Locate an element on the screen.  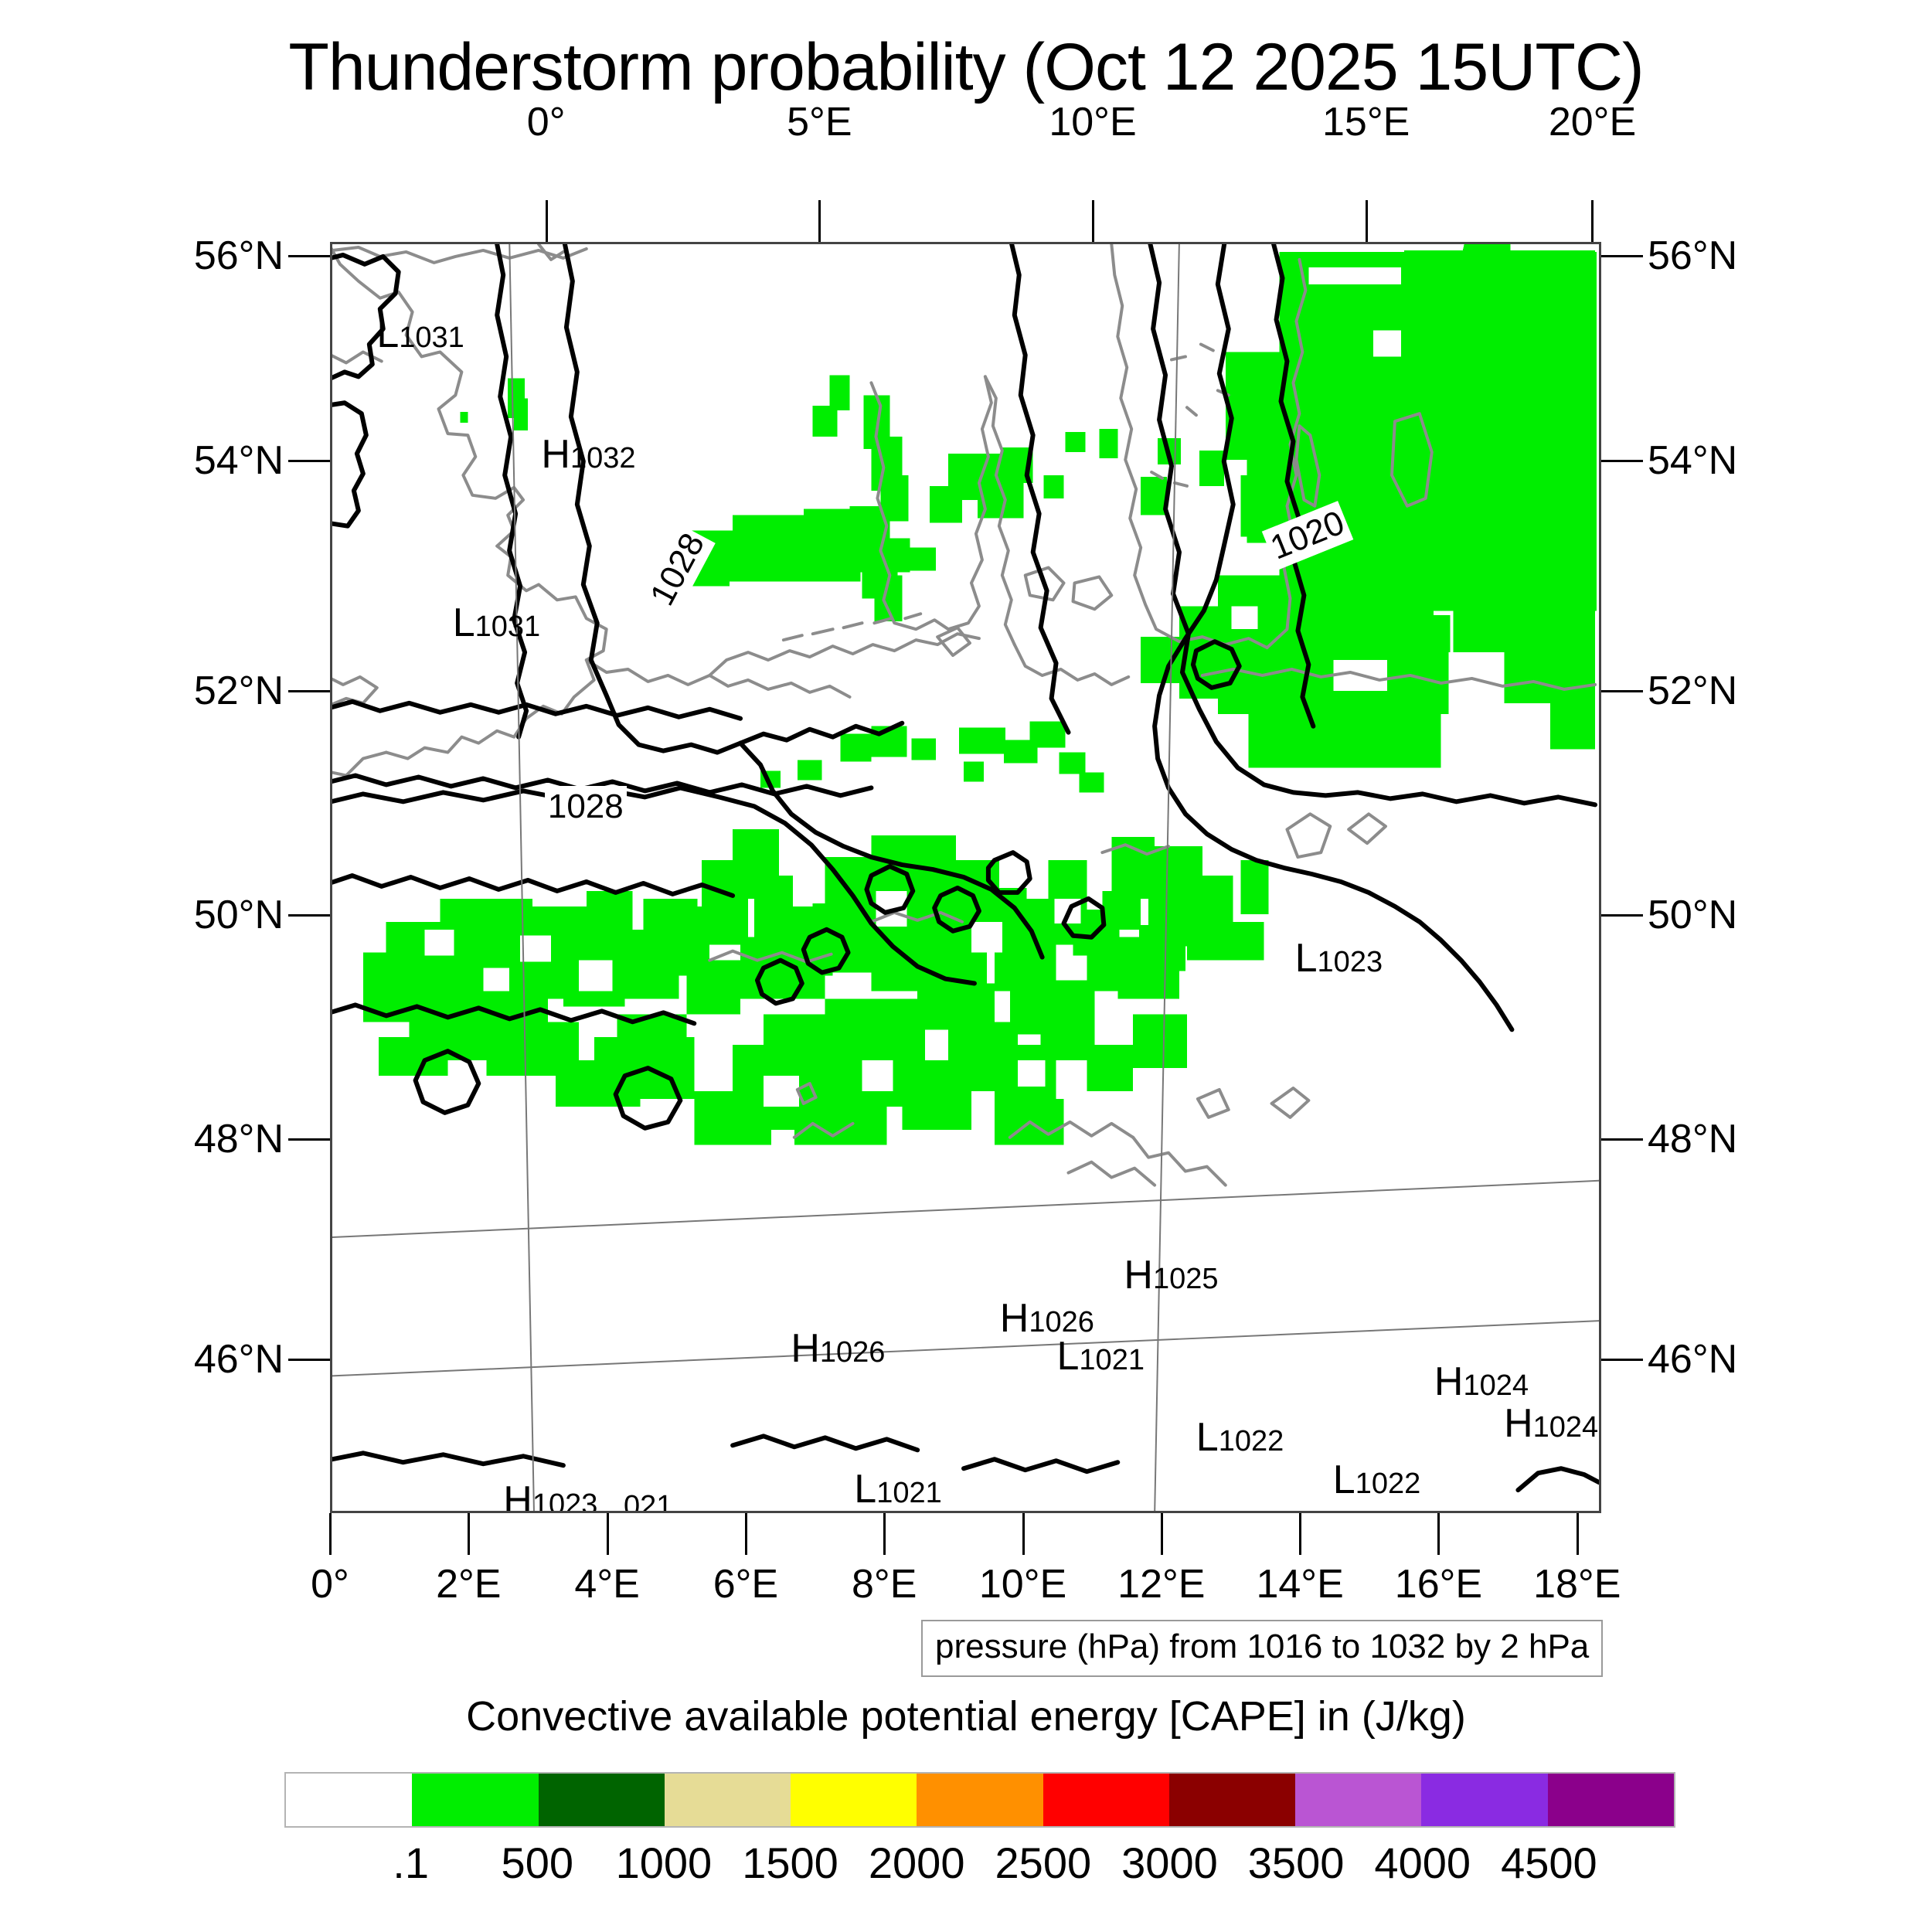
colorbar-tick-label: 3500 is located at coordinates (1296, 1863).